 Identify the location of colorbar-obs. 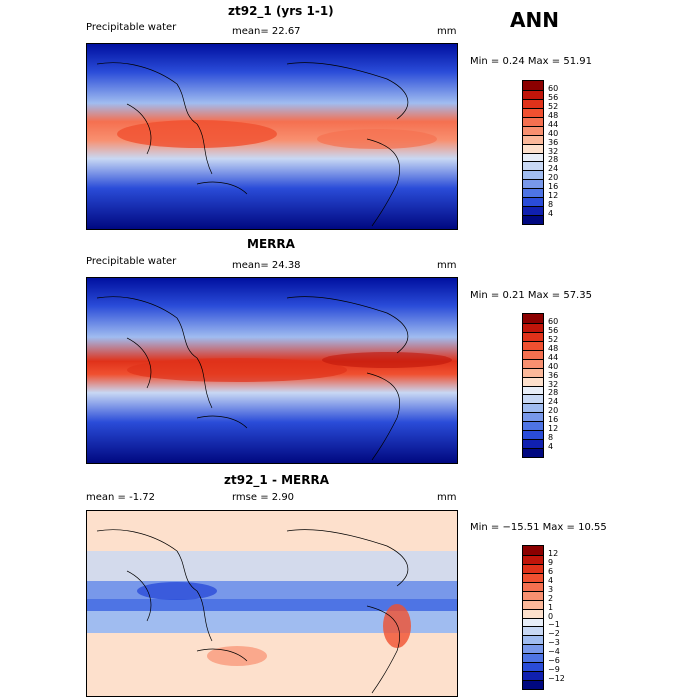
(533, 385).